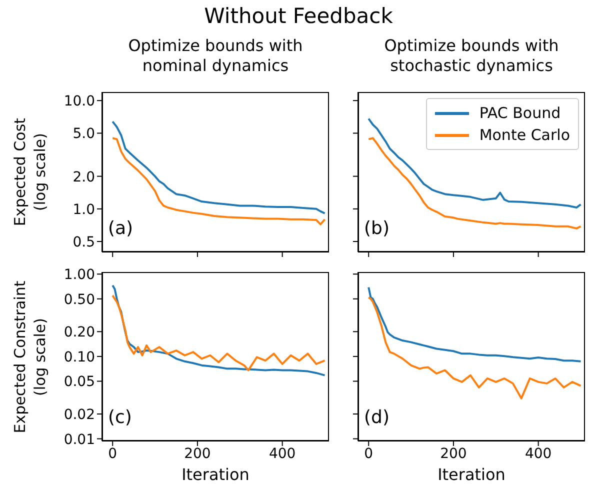 The width and height of the screenshot is (597, 495). What do you see at coordinates (79, 102) in the screenshot?
I see `y-tick-label: 10.0` at bounding box center [79, 102].